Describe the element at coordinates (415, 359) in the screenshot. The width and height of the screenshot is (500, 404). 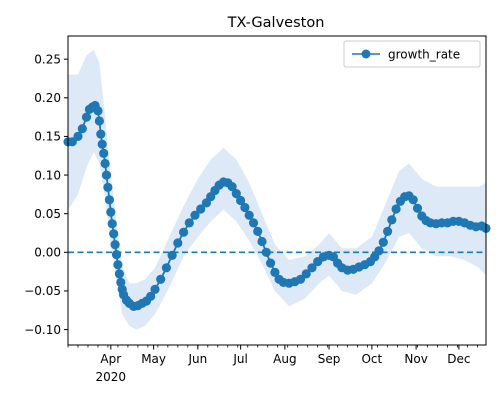
I see `x-tick-label: Nov` at that location.